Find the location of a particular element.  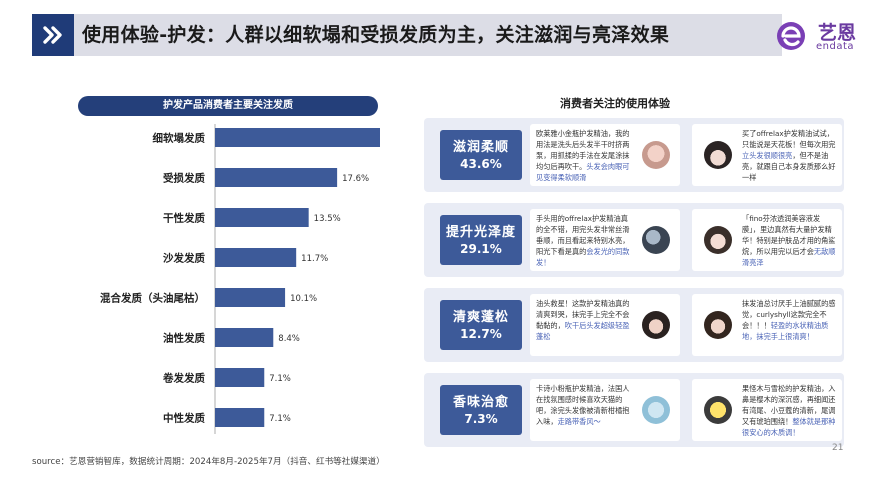

page-number: 21 is located at coordinates (838, 448).